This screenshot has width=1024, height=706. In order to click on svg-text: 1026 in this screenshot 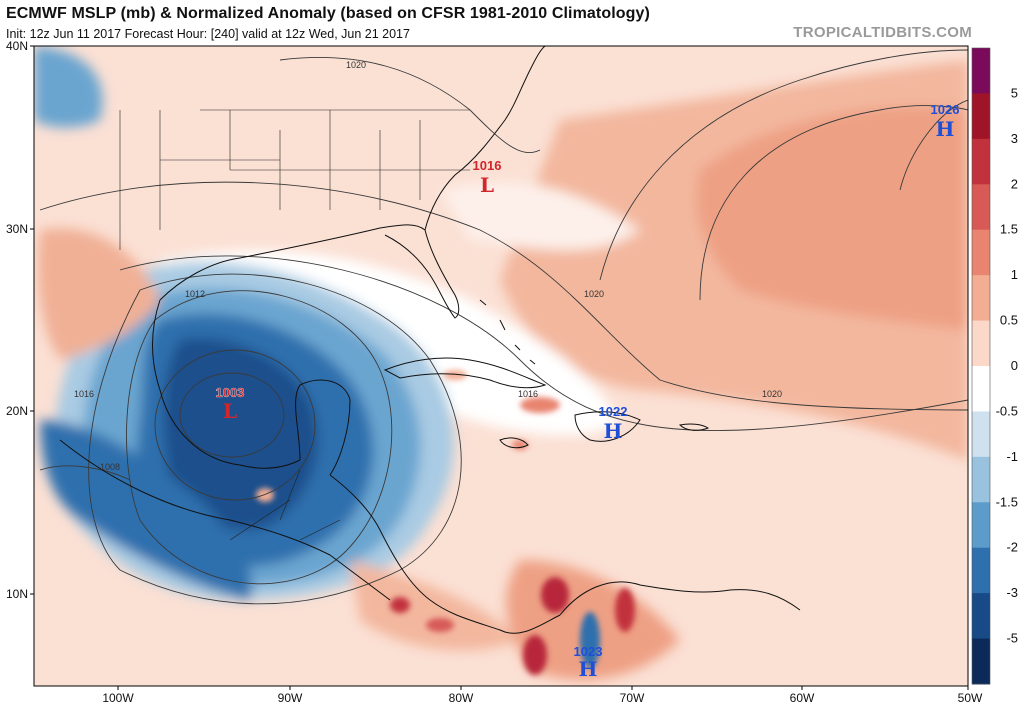, I will do `click(945, 109)`.